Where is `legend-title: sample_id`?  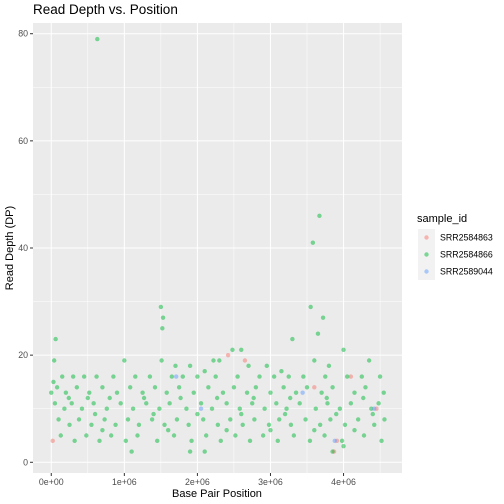
legend-title: sample_id is located at coordinates (442, 219).